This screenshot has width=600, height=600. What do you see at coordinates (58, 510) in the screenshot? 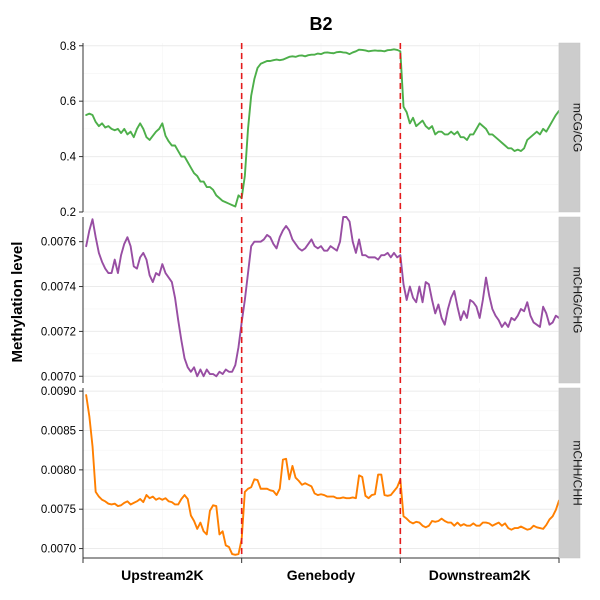
I see `y-tick-label: 0.0075` at bounding box center [58, 510].